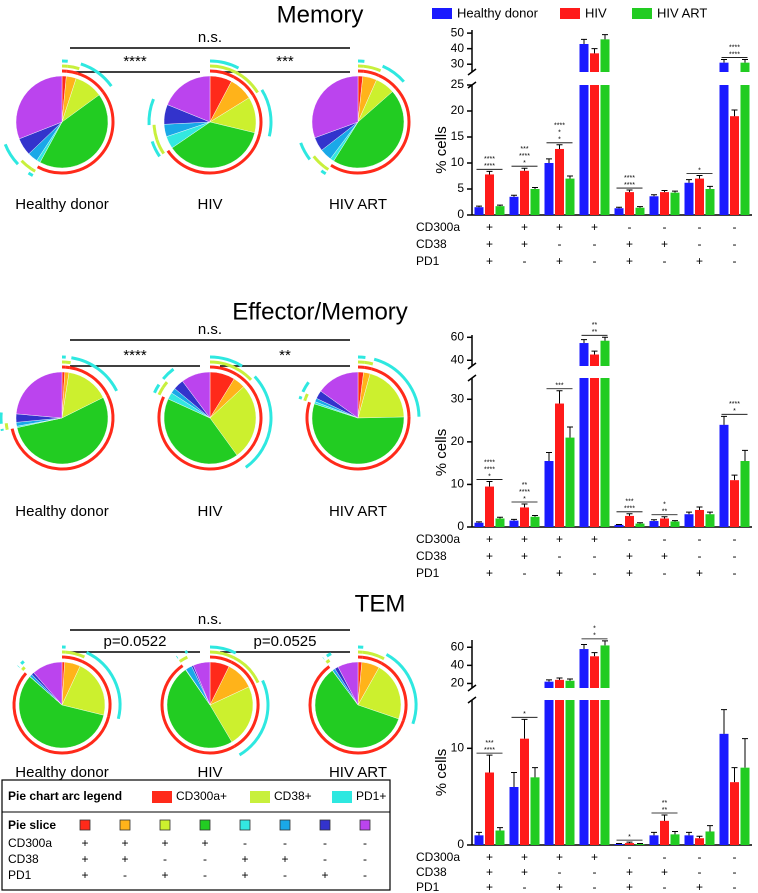  What do you see at coordinates (196, 835) in the screenshot?
I see `legend-box` at bounding box center [196, 835].